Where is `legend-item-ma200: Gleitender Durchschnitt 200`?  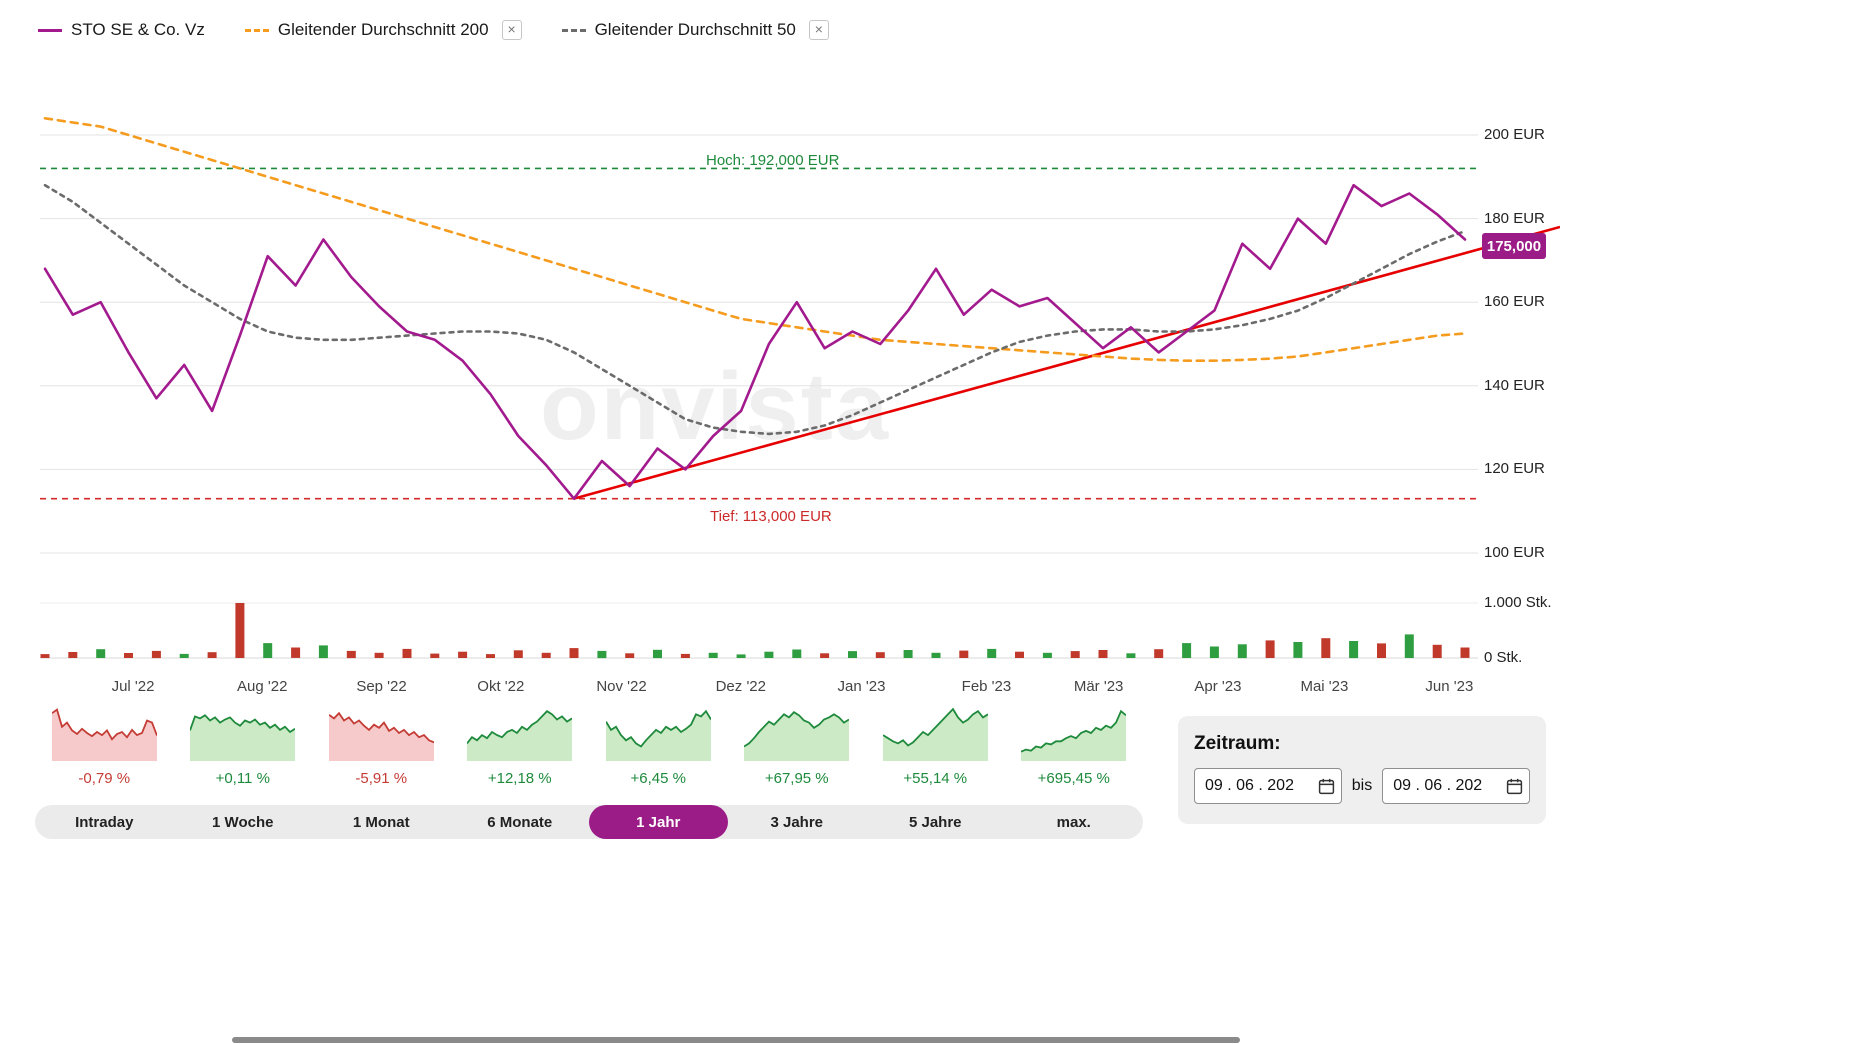 legend-item-ma200: Gleitender Durchschnitt 200 is located at coordinates (383, 30).